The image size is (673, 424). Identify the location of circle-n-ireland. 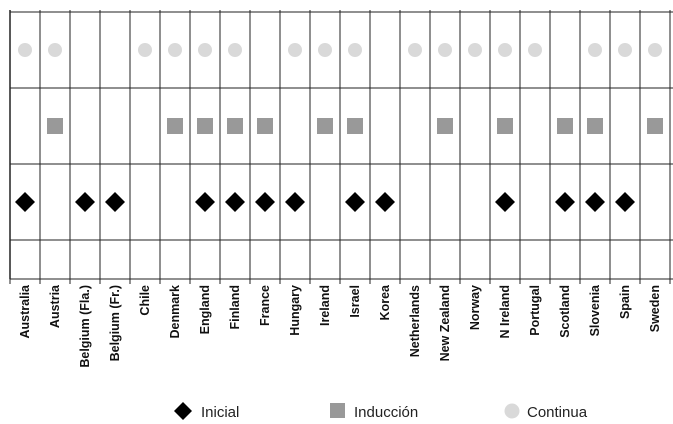
(505, 50).